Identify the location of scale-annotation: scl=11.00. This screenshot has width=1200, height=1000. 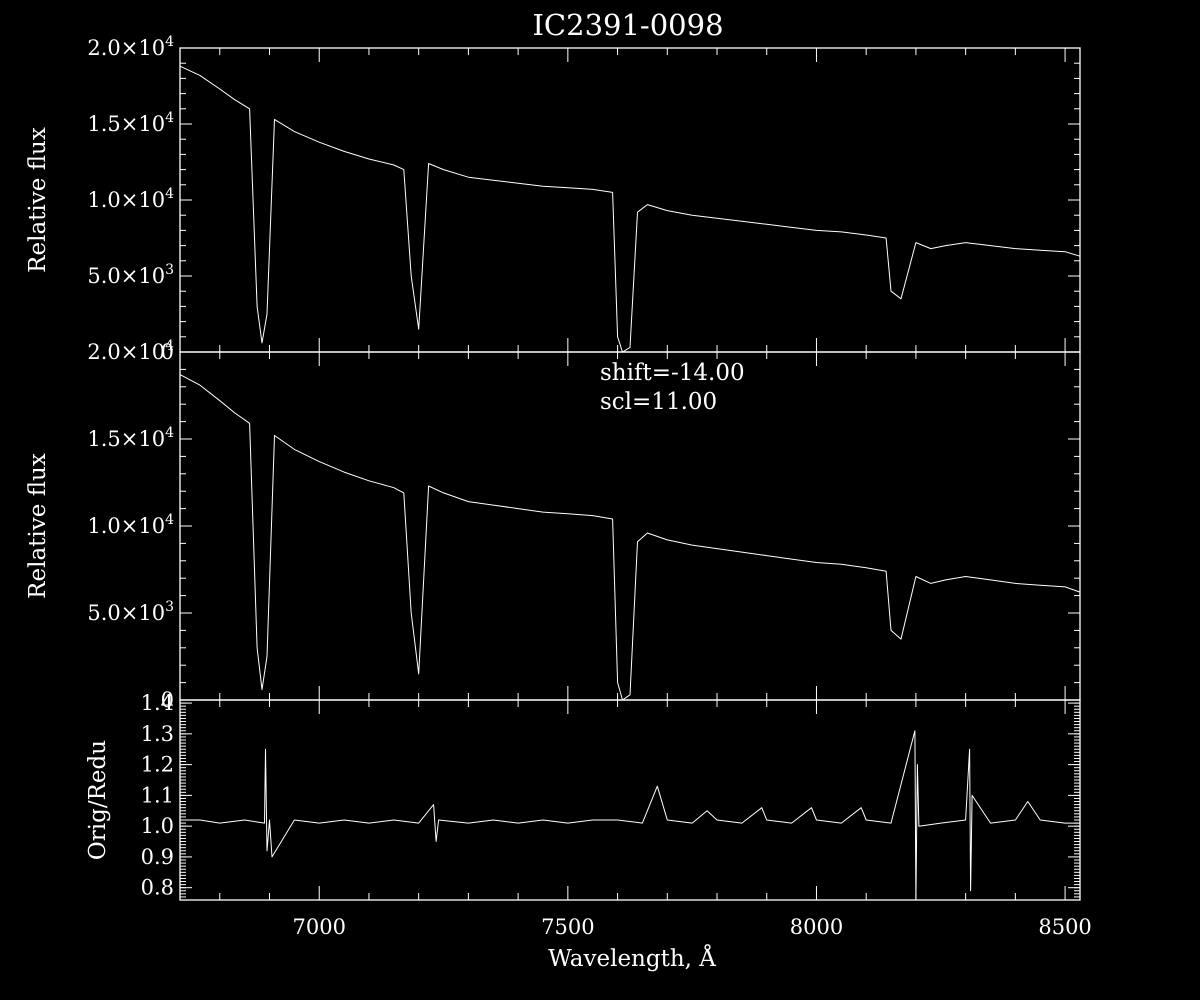
(658, 402).